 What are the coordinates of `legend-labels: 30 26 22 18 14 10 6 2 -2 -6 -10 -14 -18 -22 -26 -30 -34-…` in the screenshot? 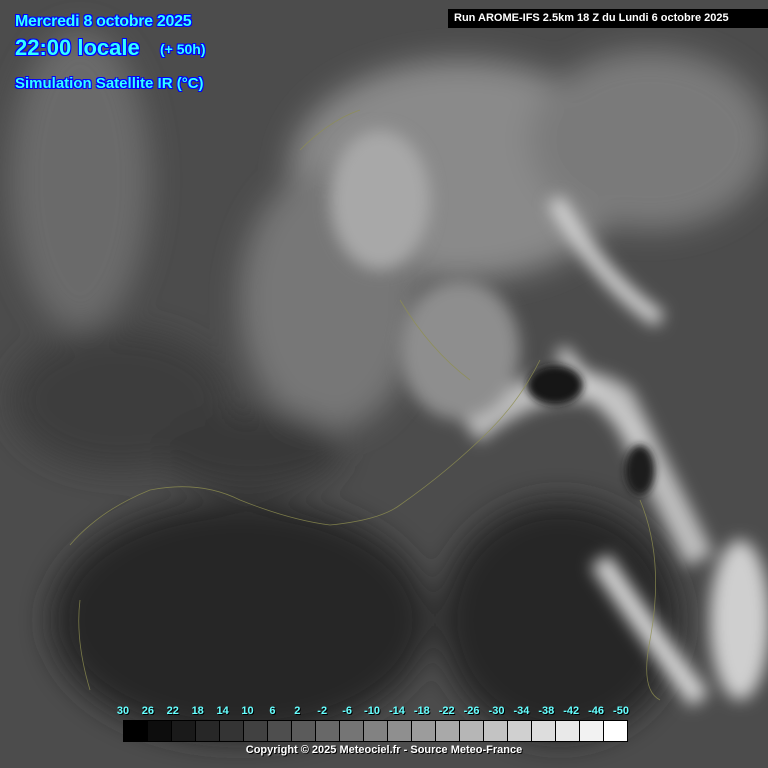 It's located at (390, 712).